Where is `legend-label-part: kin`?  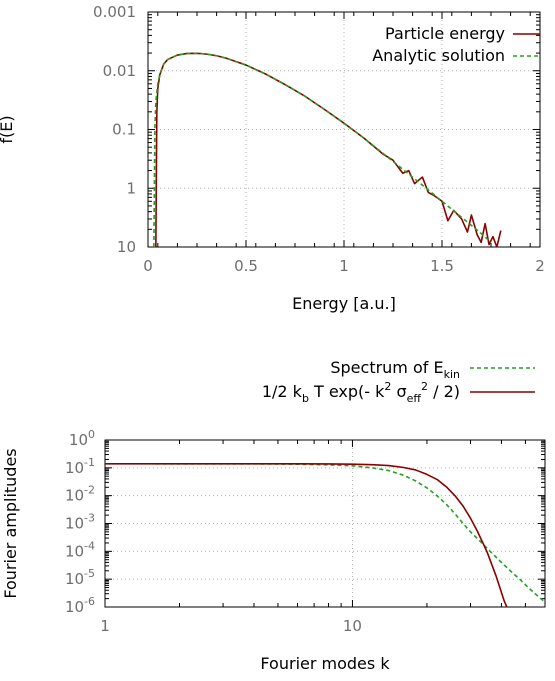 legend-label-part: kin is located at coordinates (452, 374).